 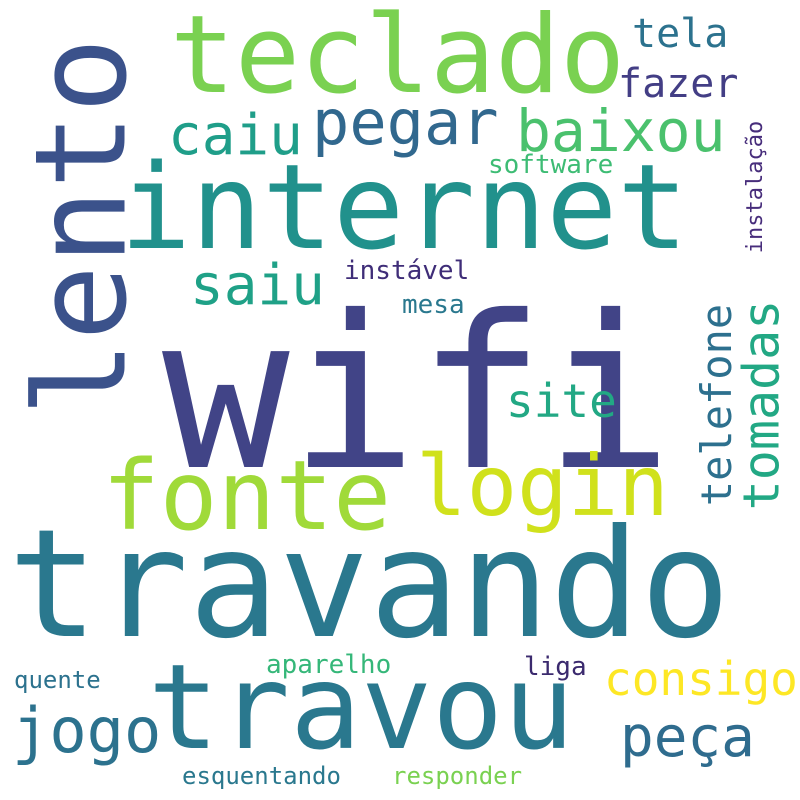 I want to click on word-esquentando: esquentando, so click(x=261, y=776).